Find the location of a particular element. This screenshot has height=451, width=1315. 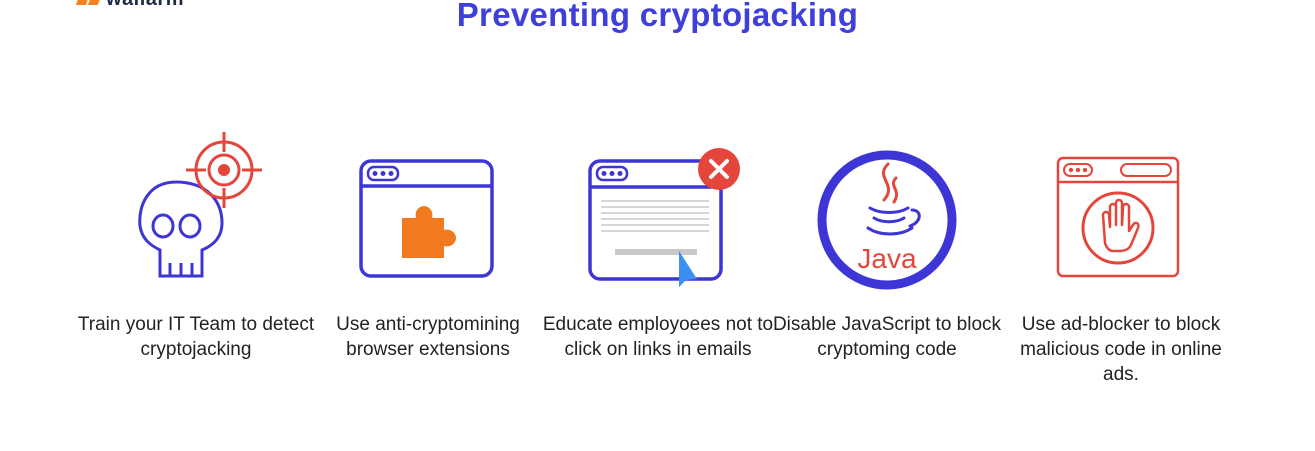

browser-stop-hand-icon is located at coordinates (1118, 217).